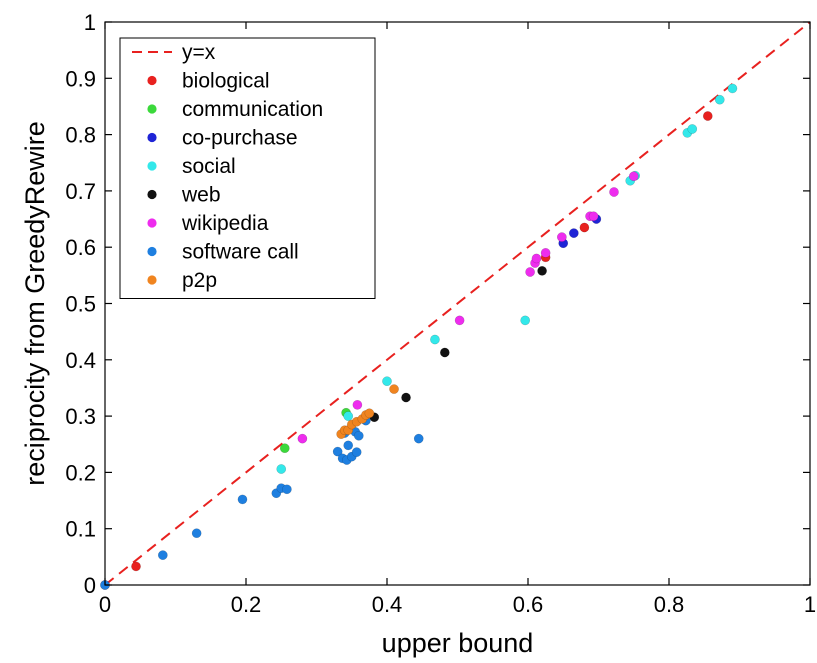 The height and width of the screenshot is (663, 817). What do you see at coordinates (199, 280) in the screenshot?
I see `legend-label-p2p: p2p` at bounding box center [199, 280].